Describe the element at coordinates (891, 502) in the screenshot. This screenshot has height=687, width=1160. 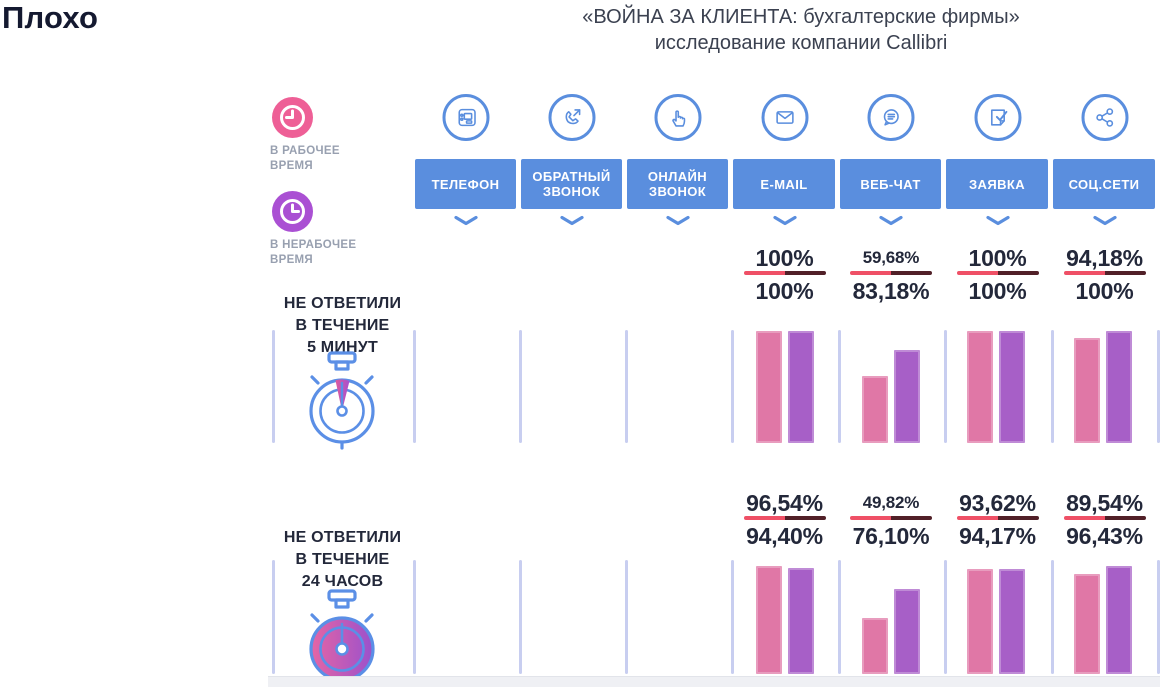
I see `pct-24h-webchat-working: 49,82%` at that location.